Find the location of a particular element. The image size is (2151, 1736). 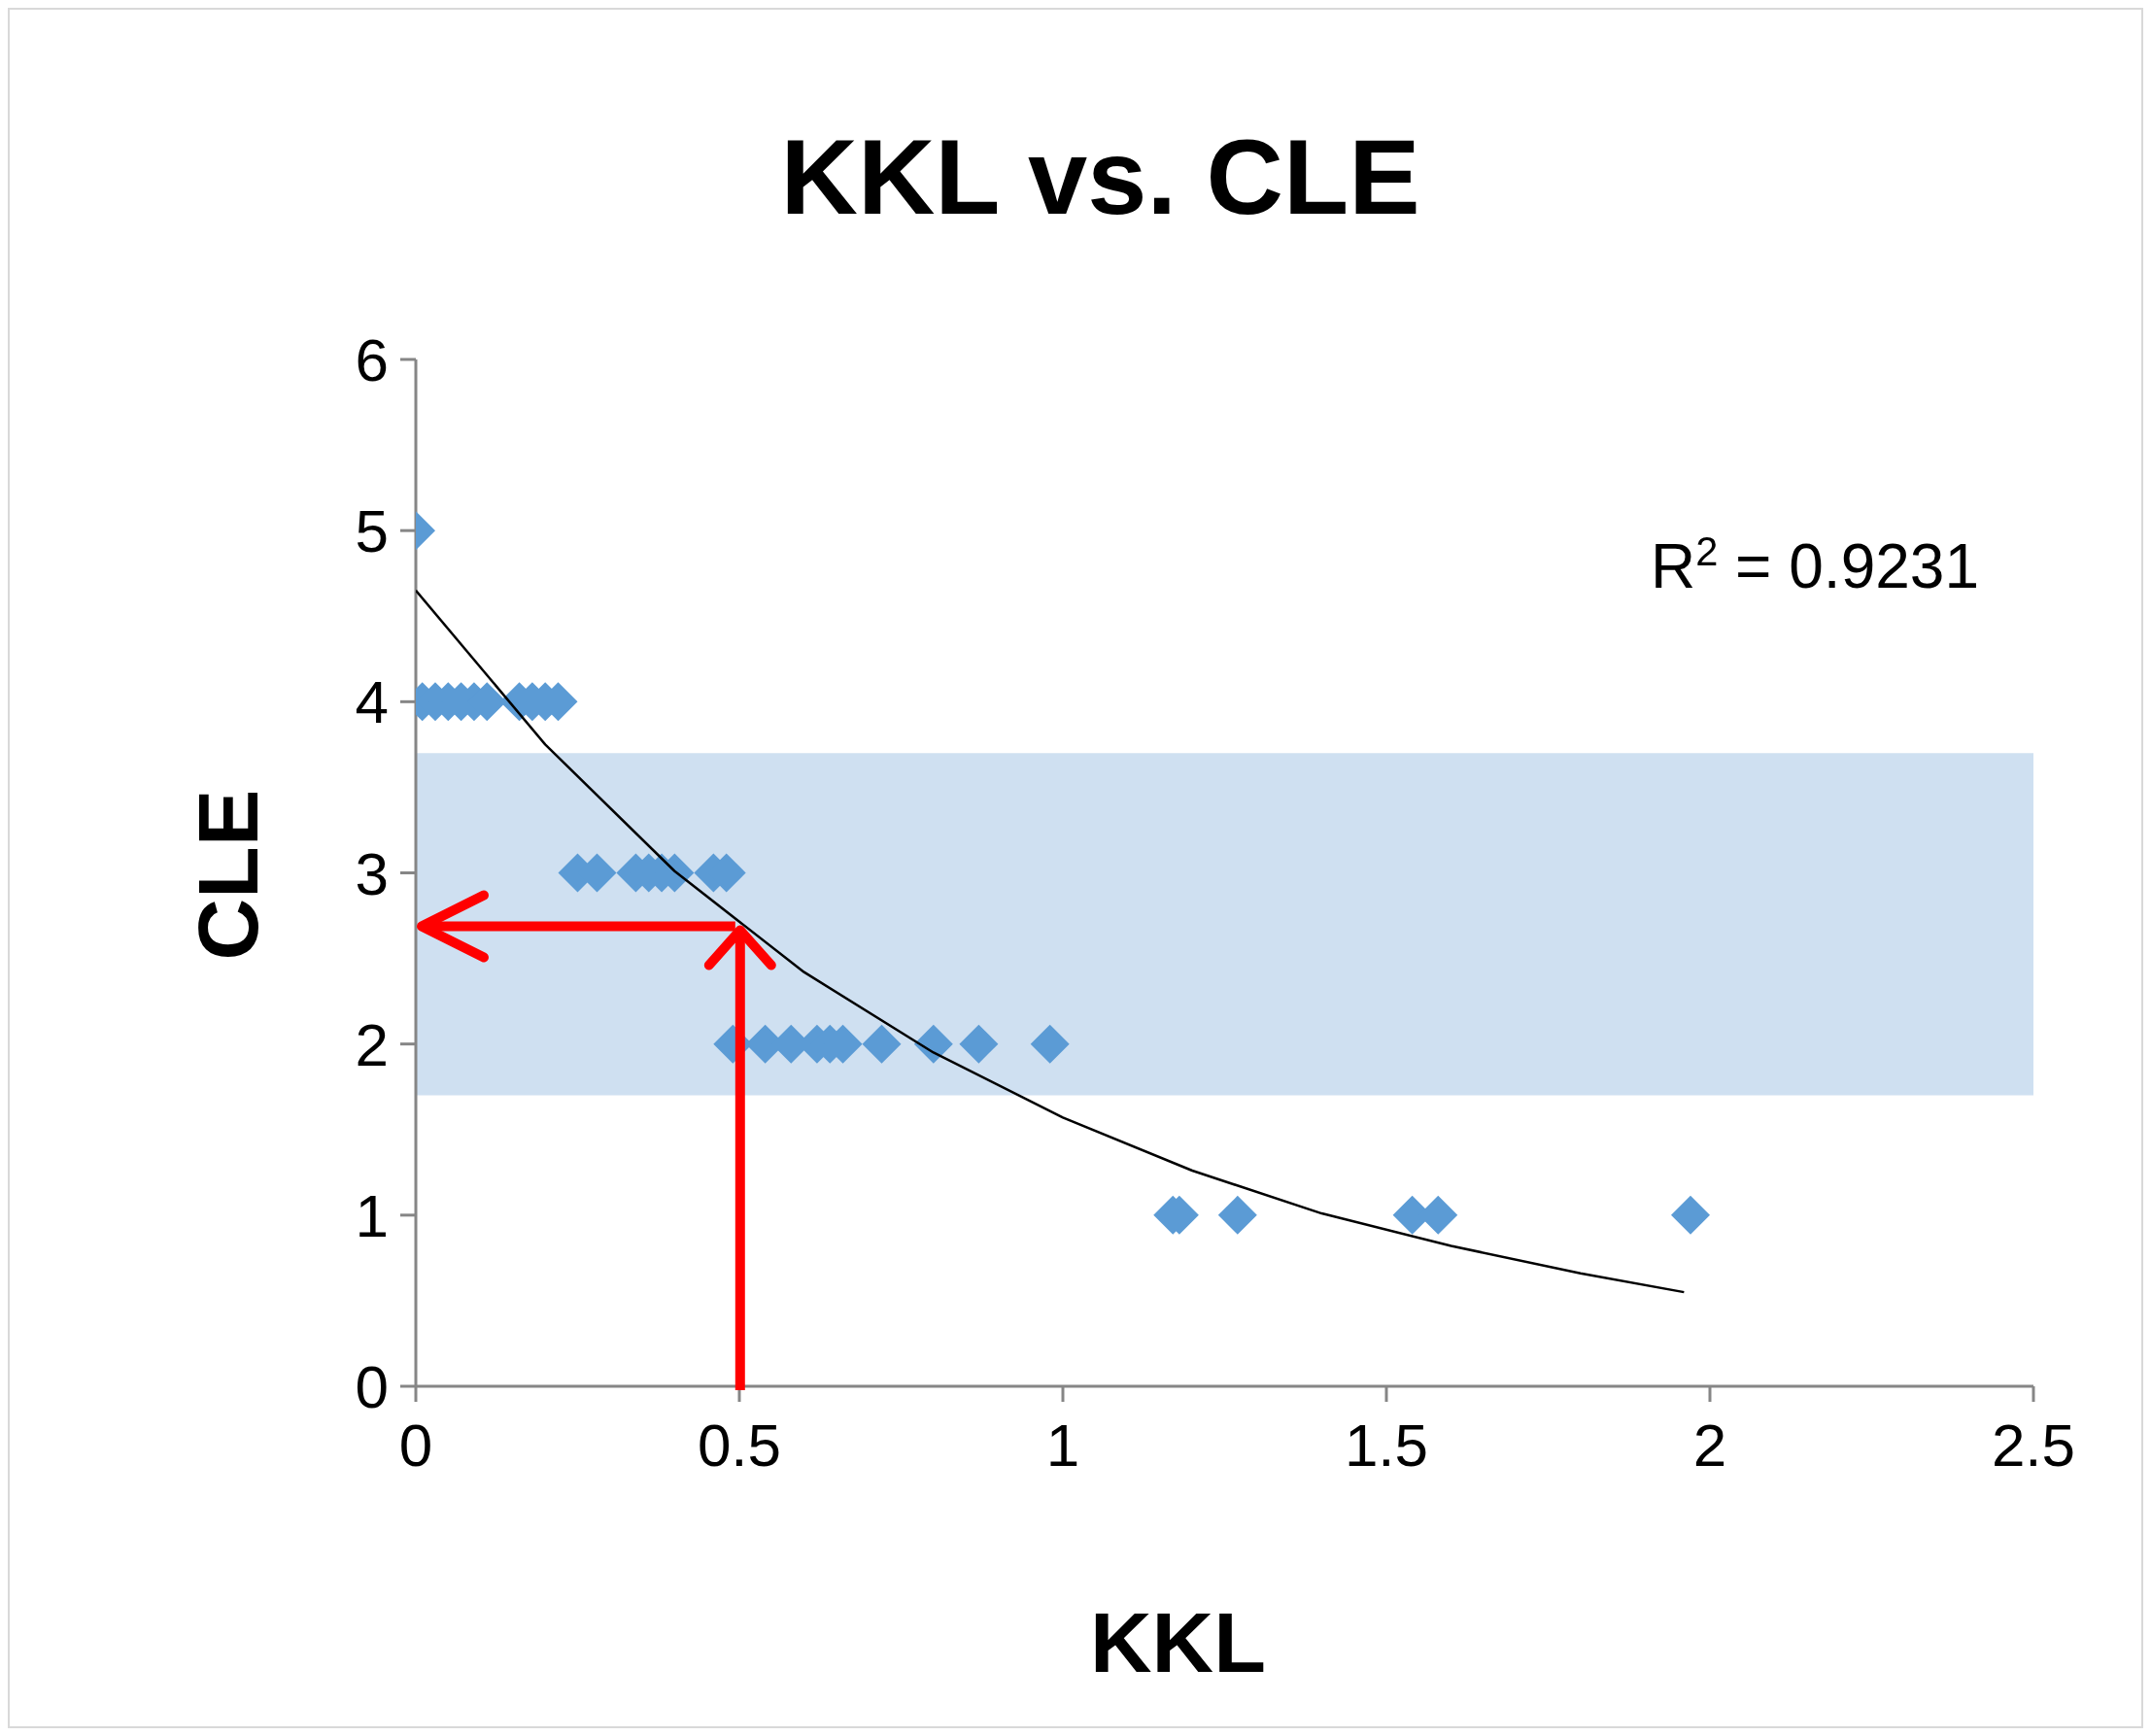

x-tick-label: 2.5 is located at coordinates (2033, 1446).